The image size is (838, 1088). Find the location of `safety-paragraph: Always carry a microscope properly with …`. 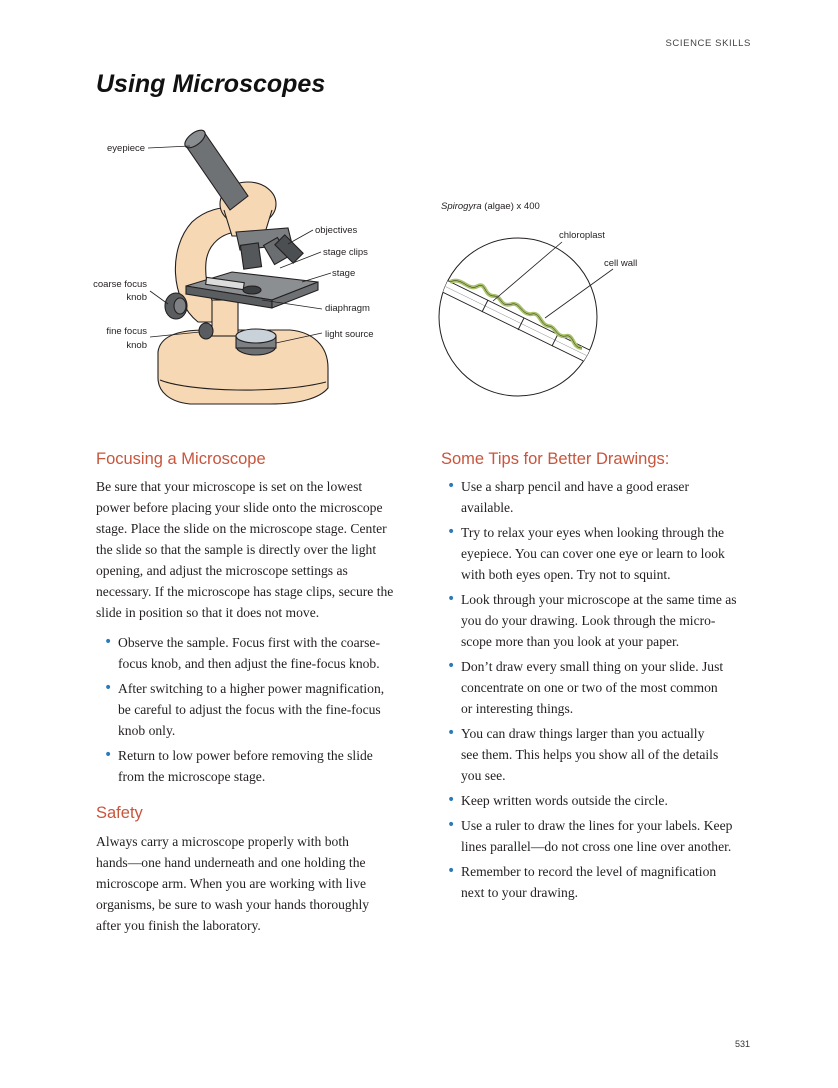

safety-paragraph: Always carry a microscope properly with … is located at coordinates (256, 883).